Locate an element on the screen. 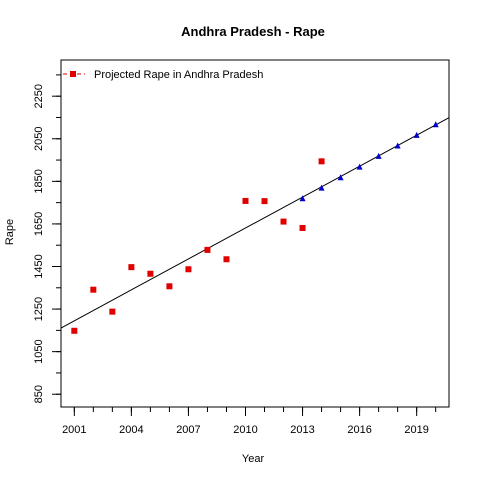  x-tick-label: 2016 is located at coordinates (359, 430).